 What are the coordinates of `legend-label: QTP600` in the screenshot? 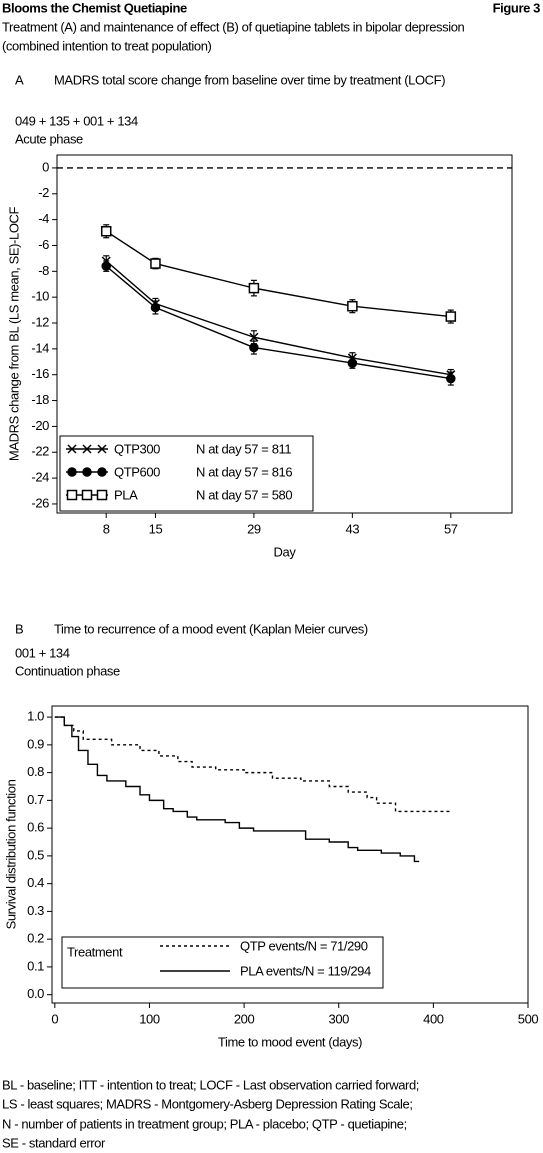 It's located at (137, 471).